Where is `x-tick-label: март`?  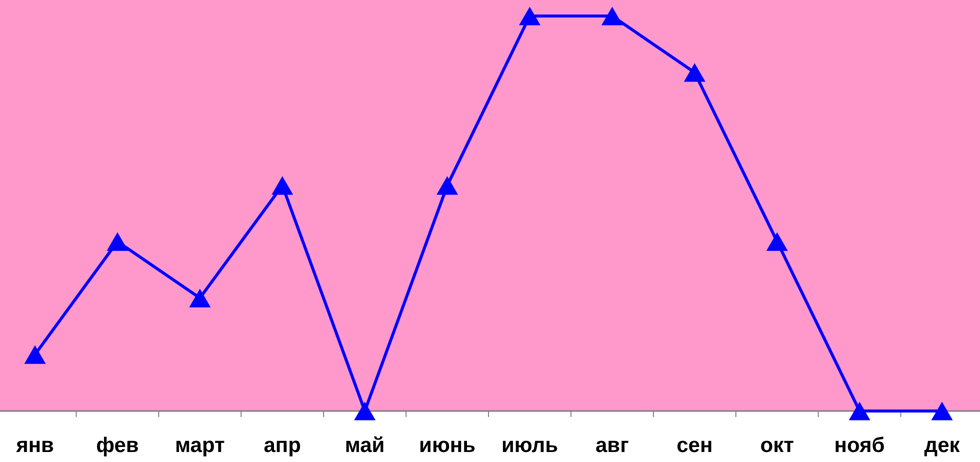
x-tick-label: март is located at coordinates (200, 445).